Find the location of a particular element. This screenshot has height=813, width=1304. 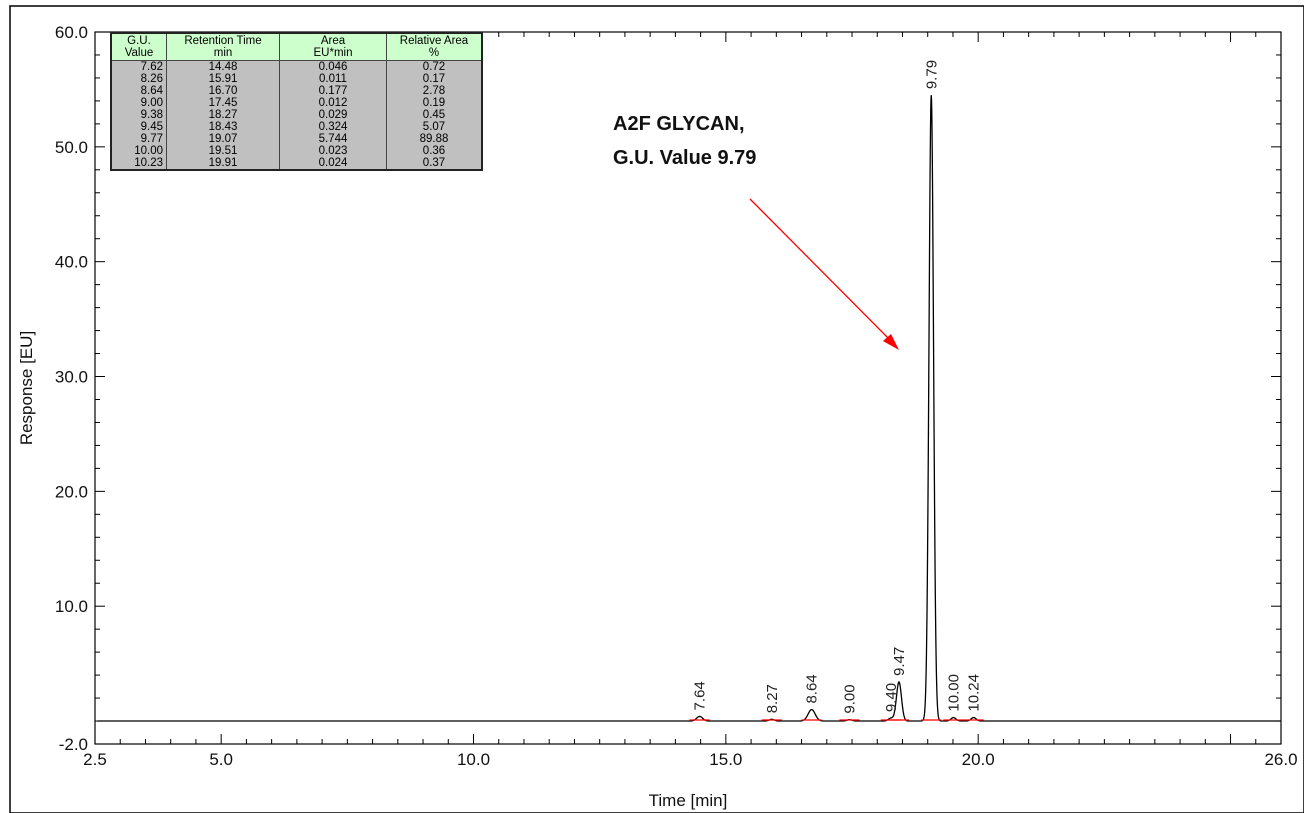

peak-label: 8.64 is located at coordinates (812, 688).